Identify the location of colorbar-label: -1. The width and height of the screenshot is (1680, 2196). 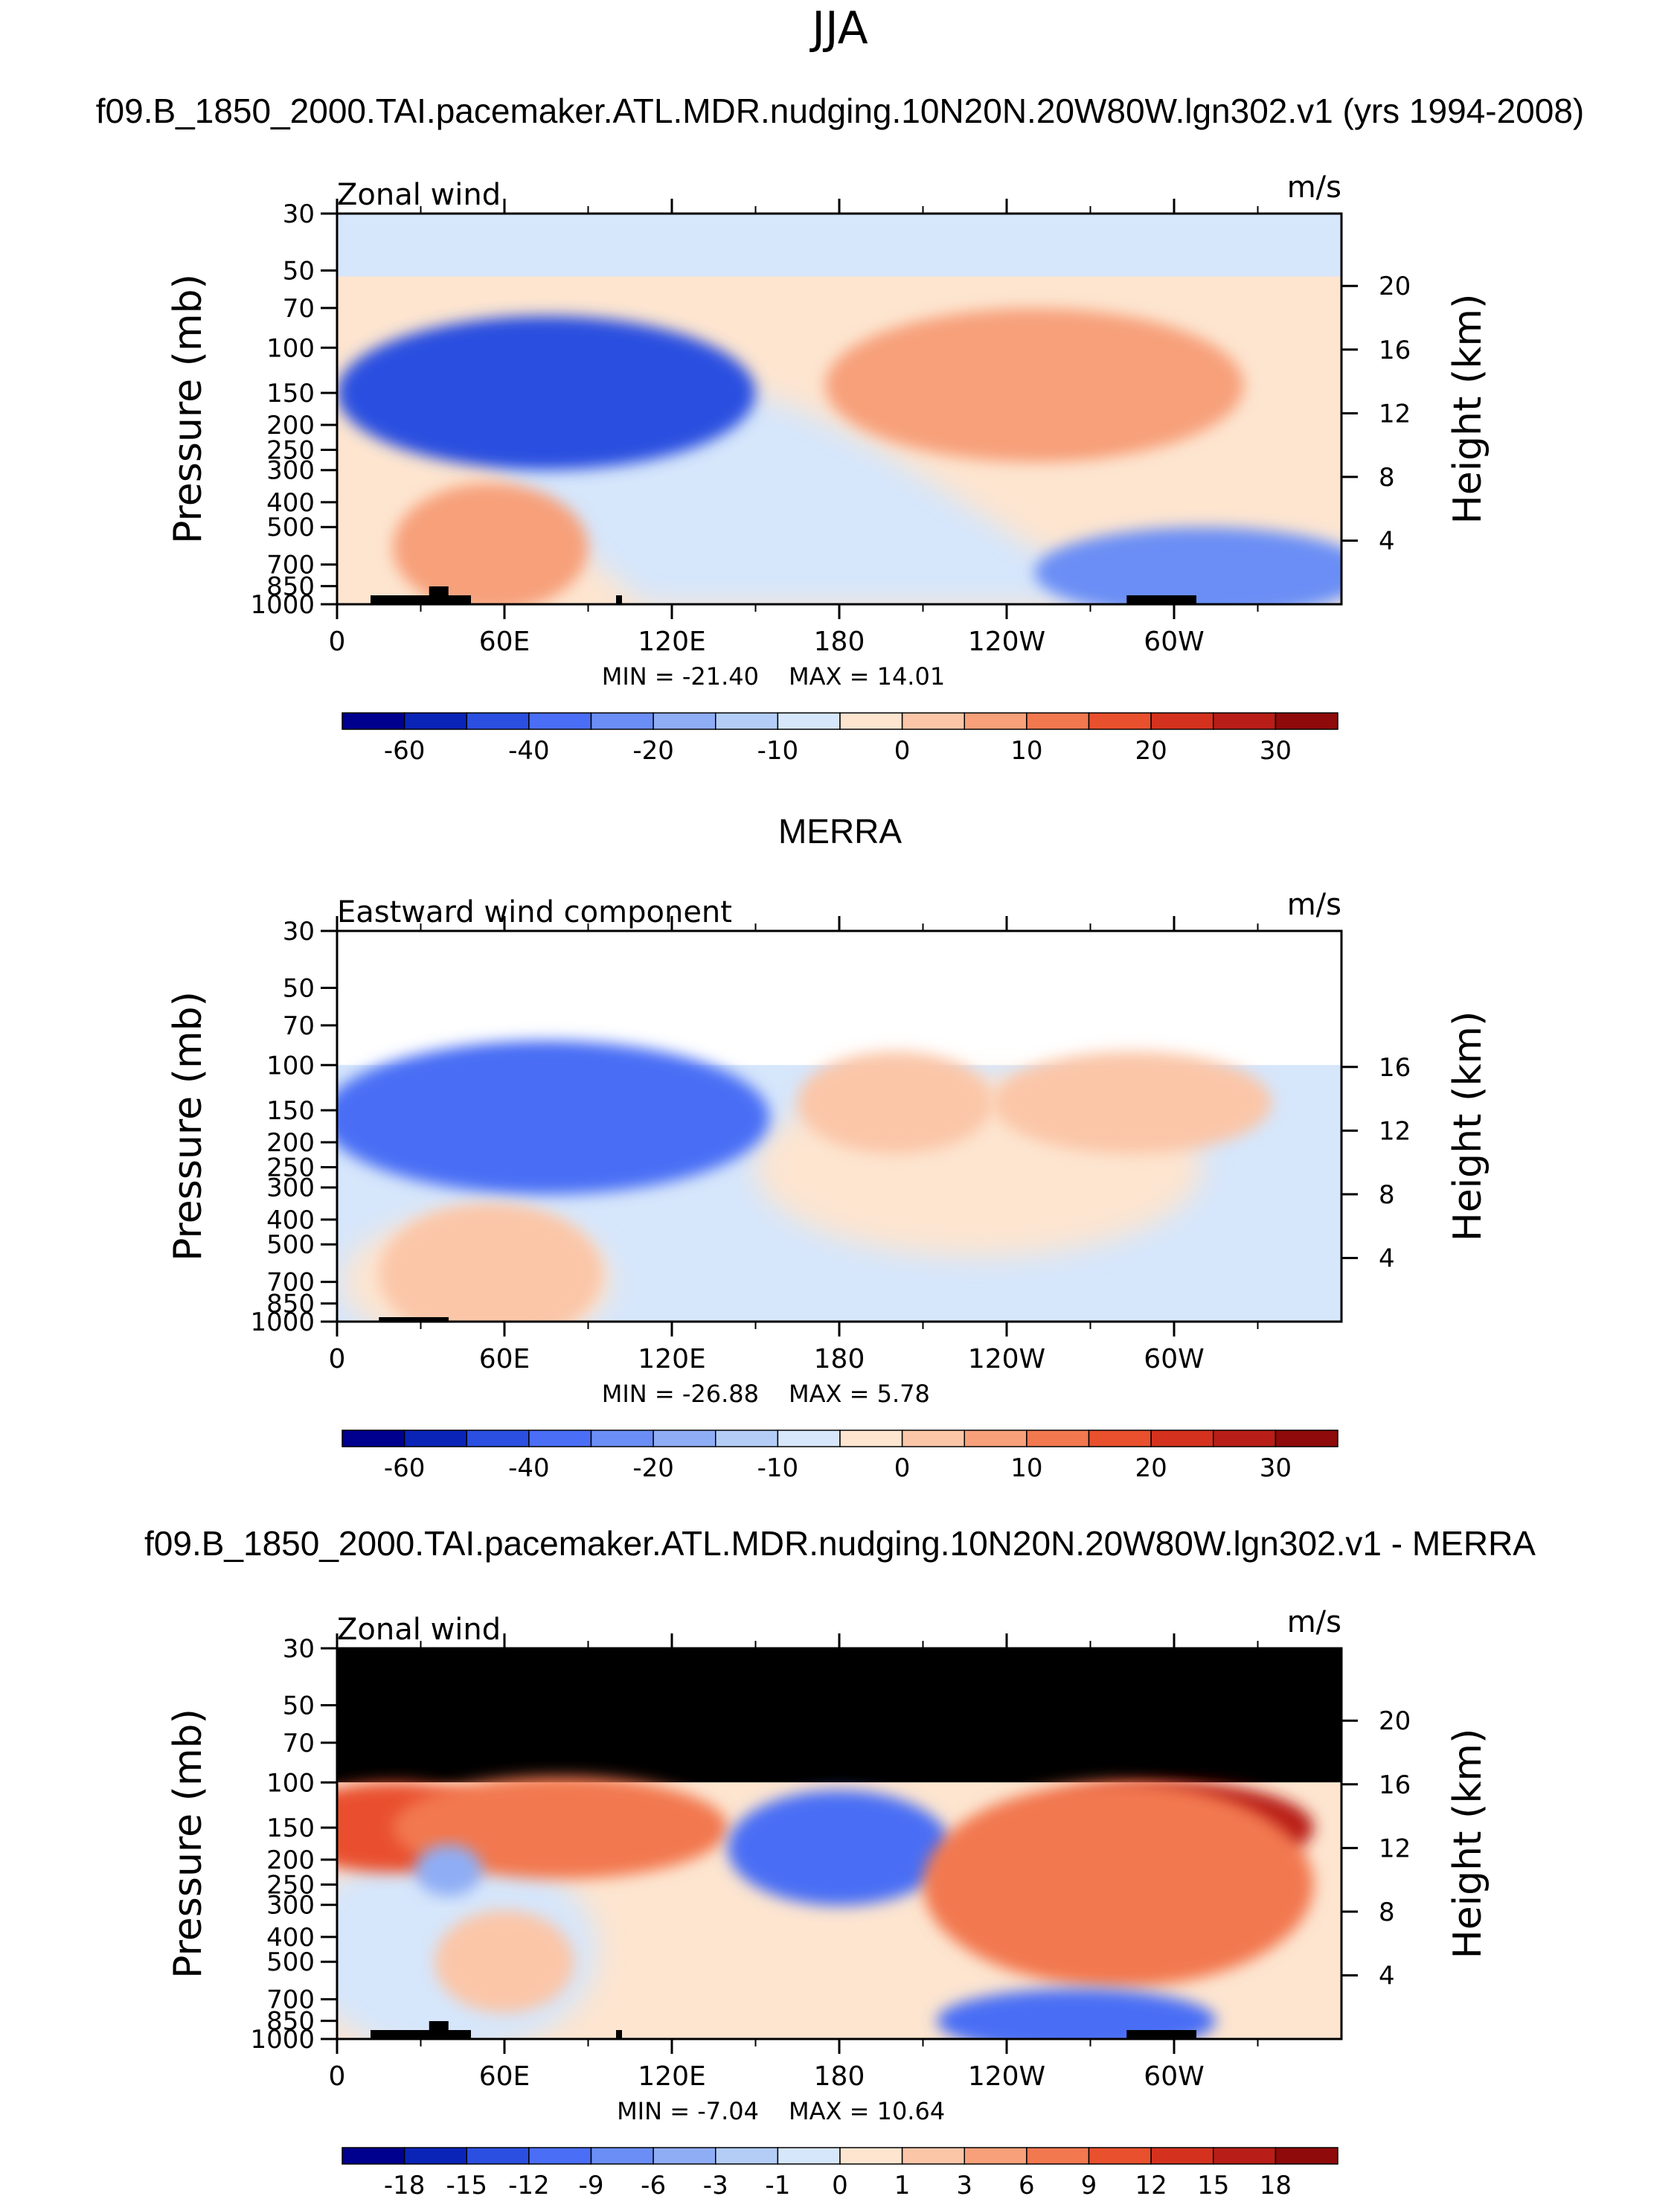
(777, 2184).